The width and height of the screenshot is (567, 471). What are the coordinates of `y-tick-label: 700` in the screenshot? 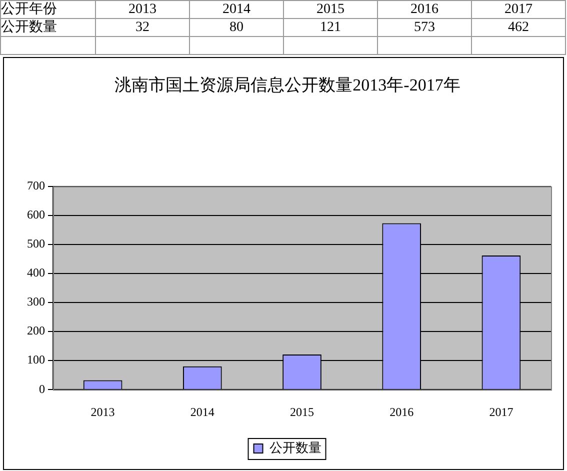 It's located at (36, 185).